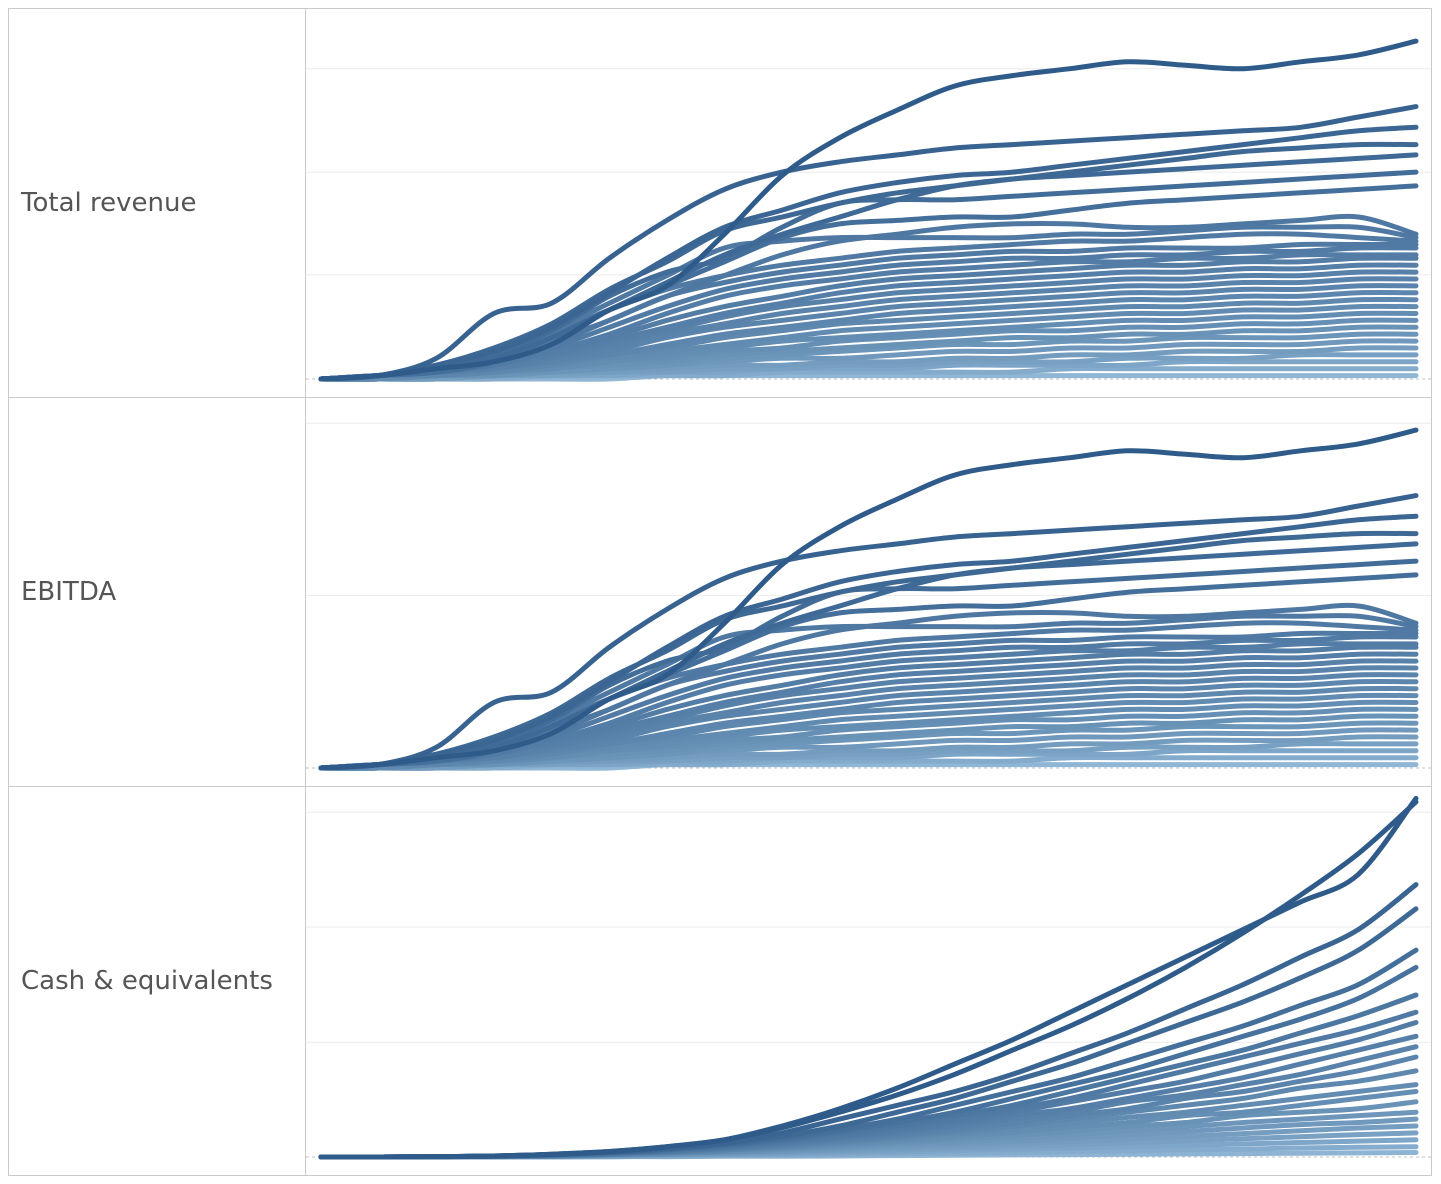 This screenshot has height=1184, width=1441. What do you see at coordinates (109, 203) in the screenshot?
I see `row-label-total-revenue: Total revenue` at bounding box center [109, 203].